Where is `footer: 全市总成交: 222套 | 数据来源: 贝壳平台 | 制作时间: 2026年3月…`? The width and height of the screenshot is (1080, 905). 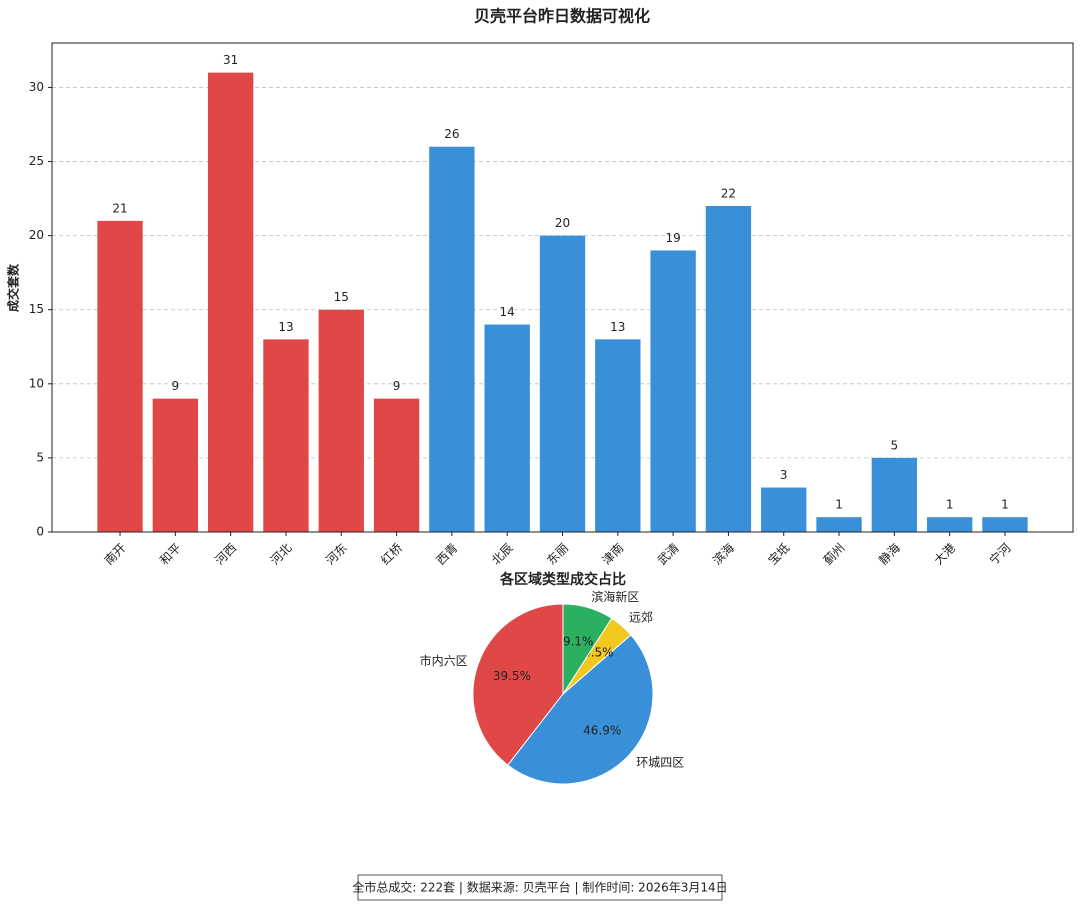
footer: 全市总成交: 222套 | 数据来源: 贝壳平台 | 制作时间: 2026年3月… is located at coordinates (539, 887).